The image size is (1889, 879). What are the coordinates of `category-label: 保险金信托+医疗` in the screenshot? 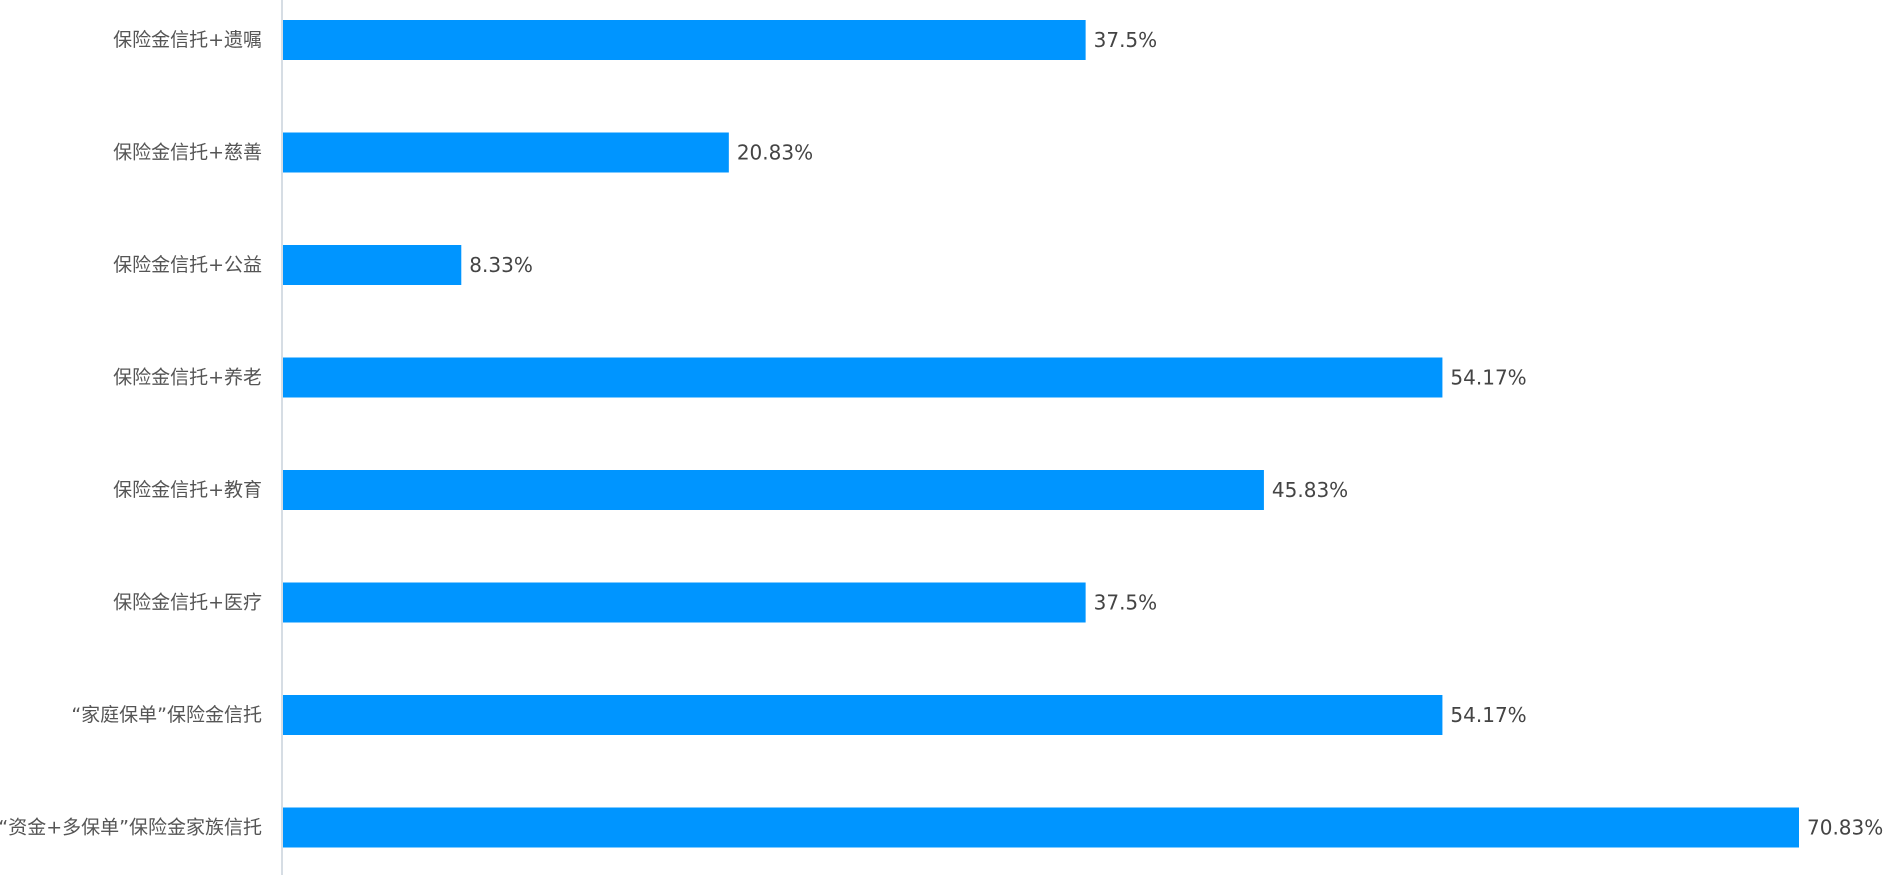 It's located at (187, 603).